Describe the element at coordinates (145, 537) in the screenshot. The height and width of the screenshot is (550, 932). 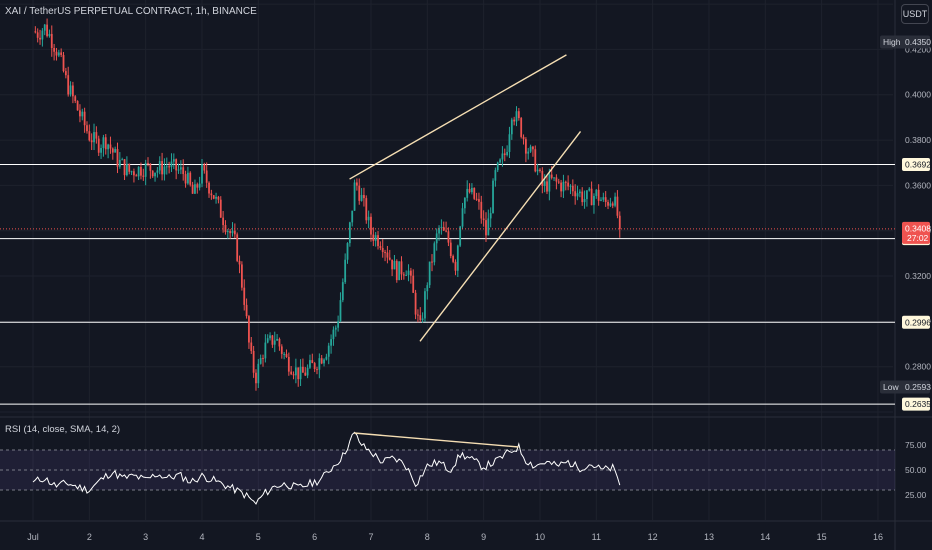
I see `time-tick-label: 3` at that location.